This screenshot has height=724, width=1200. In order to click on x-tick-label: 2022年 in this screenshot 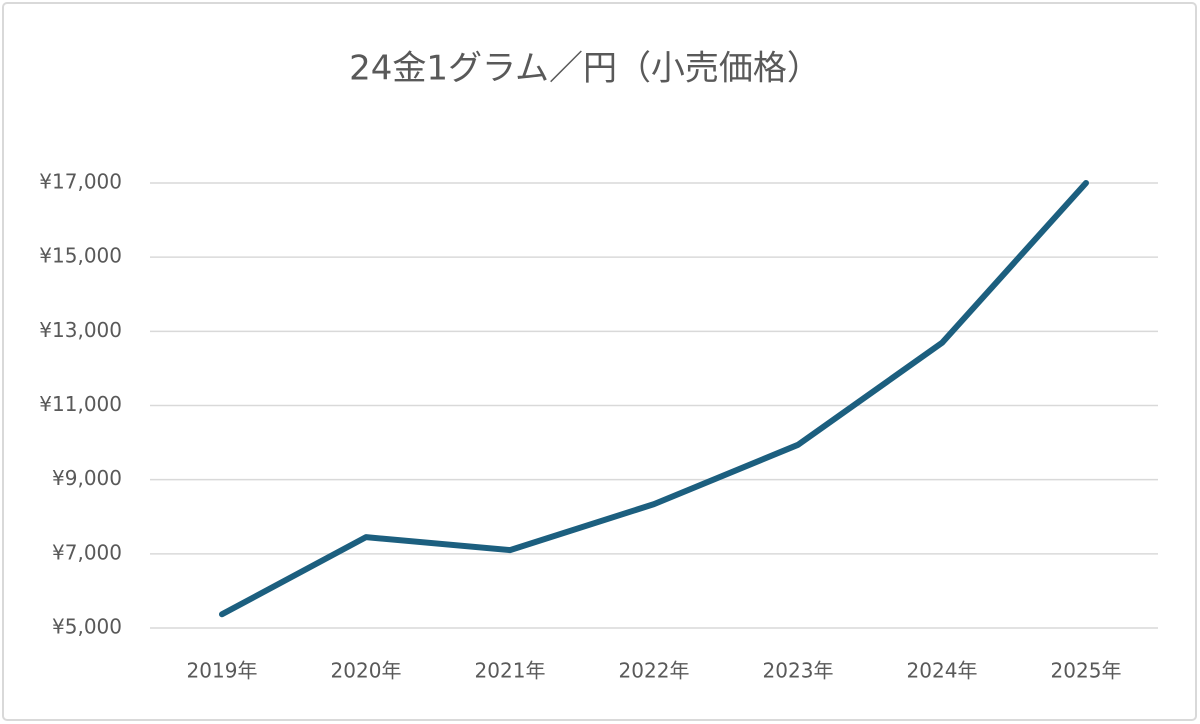, I will do `click(654, 671)`.